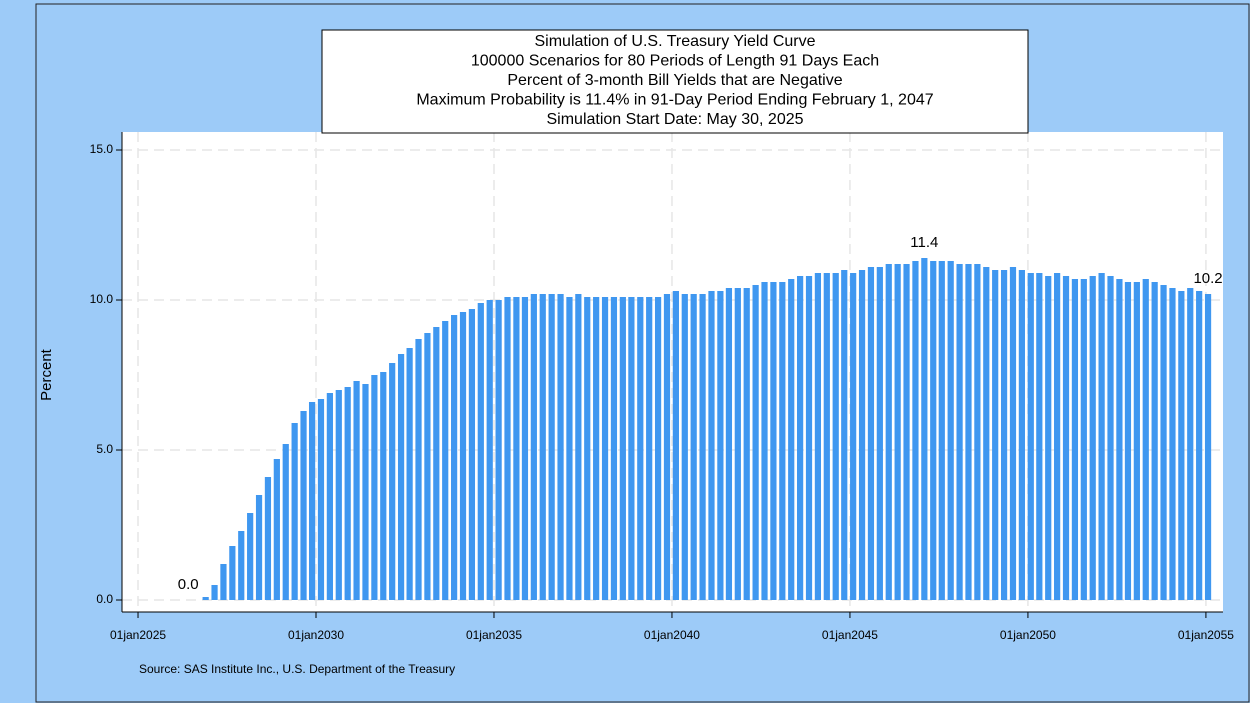 The width and height of the screenshot is (1250, 703). I want to click on x-tick-label: 01jan2055, so click(1206, 635).